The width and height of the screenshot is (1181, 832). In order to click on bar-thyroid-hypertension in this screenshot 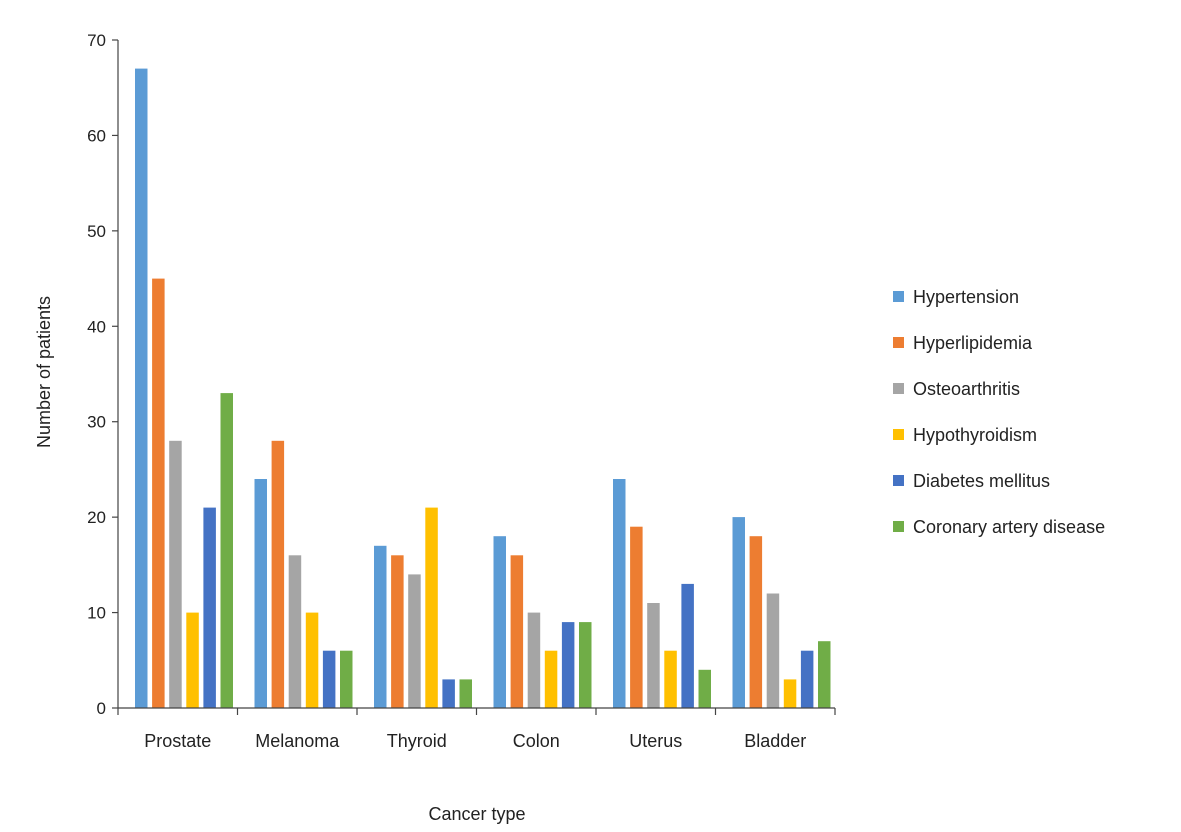, I will do `click(380, 626)`.